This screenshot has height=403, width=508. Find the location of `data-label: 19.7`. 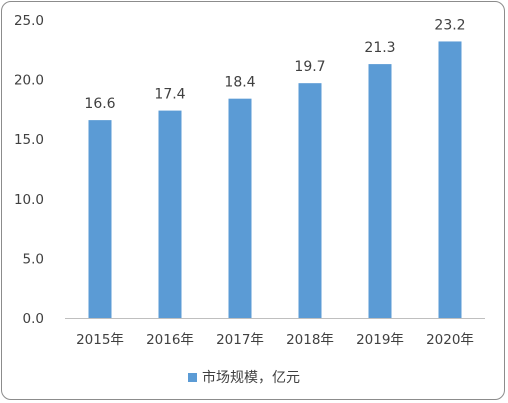

data-label: 19.7 is located at coordinates (309, 67).